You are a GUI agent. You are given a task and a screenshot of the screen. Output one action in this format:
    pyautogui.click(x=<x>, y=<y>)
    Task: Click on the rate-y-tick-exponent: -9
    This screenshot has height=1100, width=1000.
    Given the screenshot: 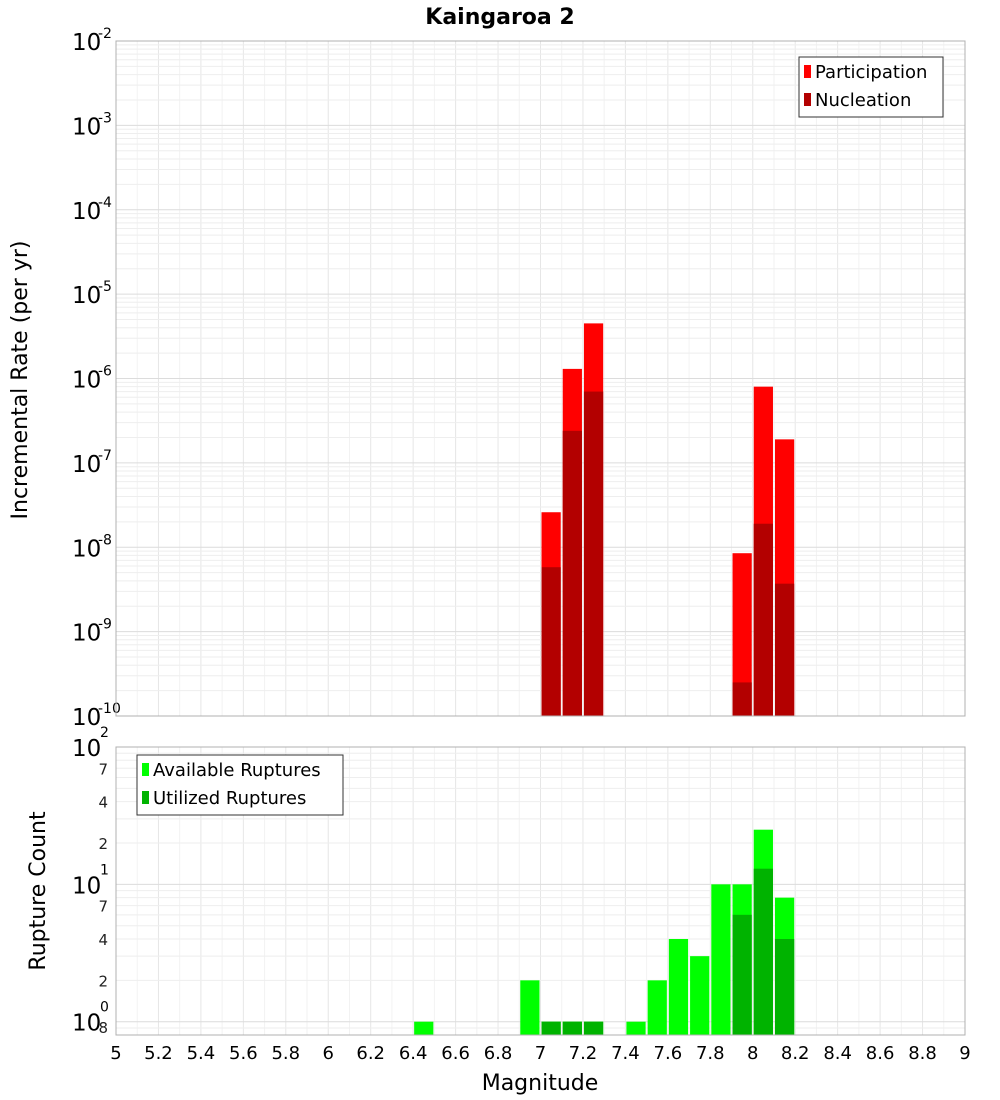 What is the action you would take?
    pyautogui.click(x=105, y=625)
    